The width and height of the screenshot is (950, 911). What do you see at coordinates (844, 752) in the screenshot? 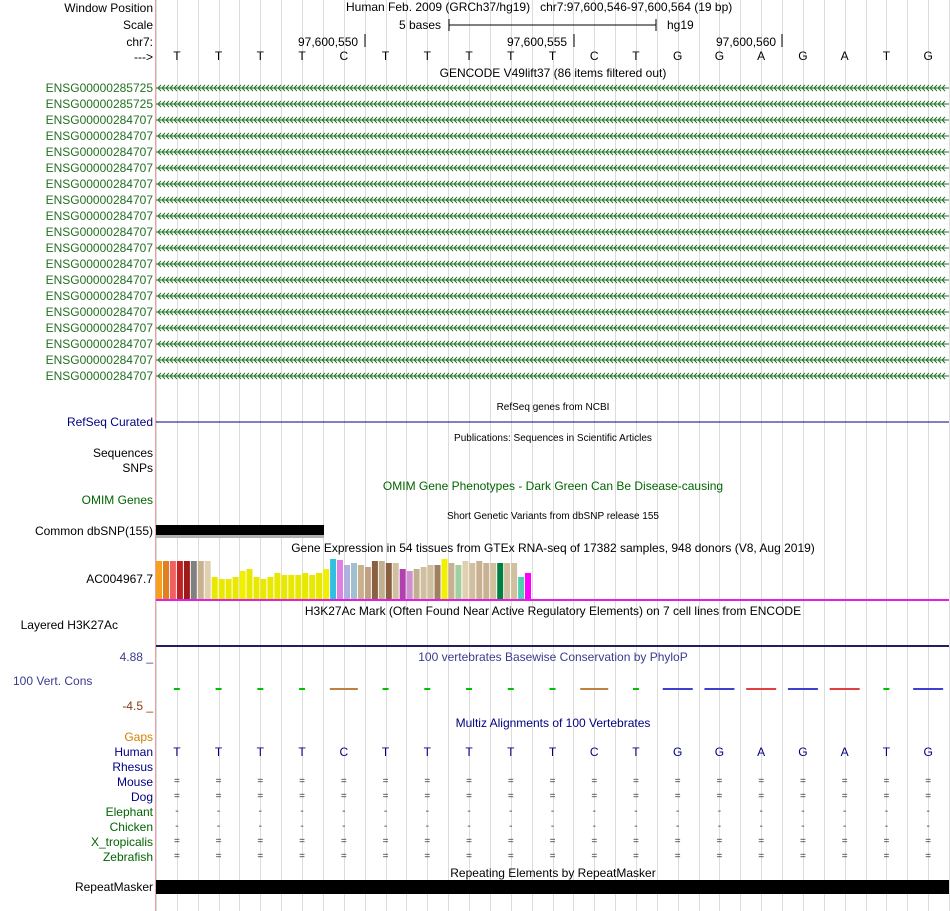
I see `multiz-human-base: A` at bounding box center [844, 752].